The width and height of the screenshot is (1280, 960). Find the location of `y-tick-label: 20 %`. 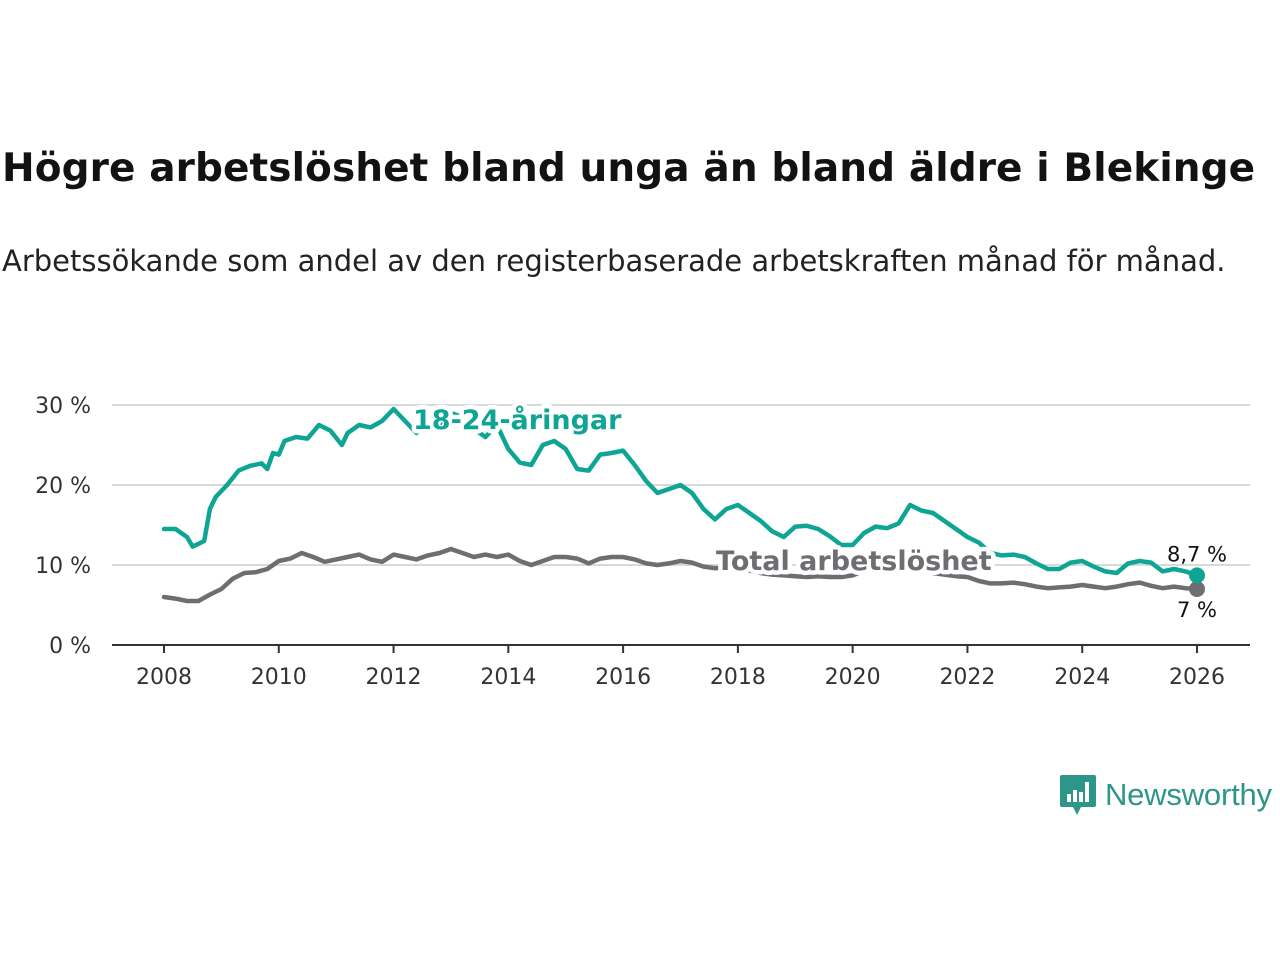

y-tick-label: 20 % is located at coordinates (63, 486).